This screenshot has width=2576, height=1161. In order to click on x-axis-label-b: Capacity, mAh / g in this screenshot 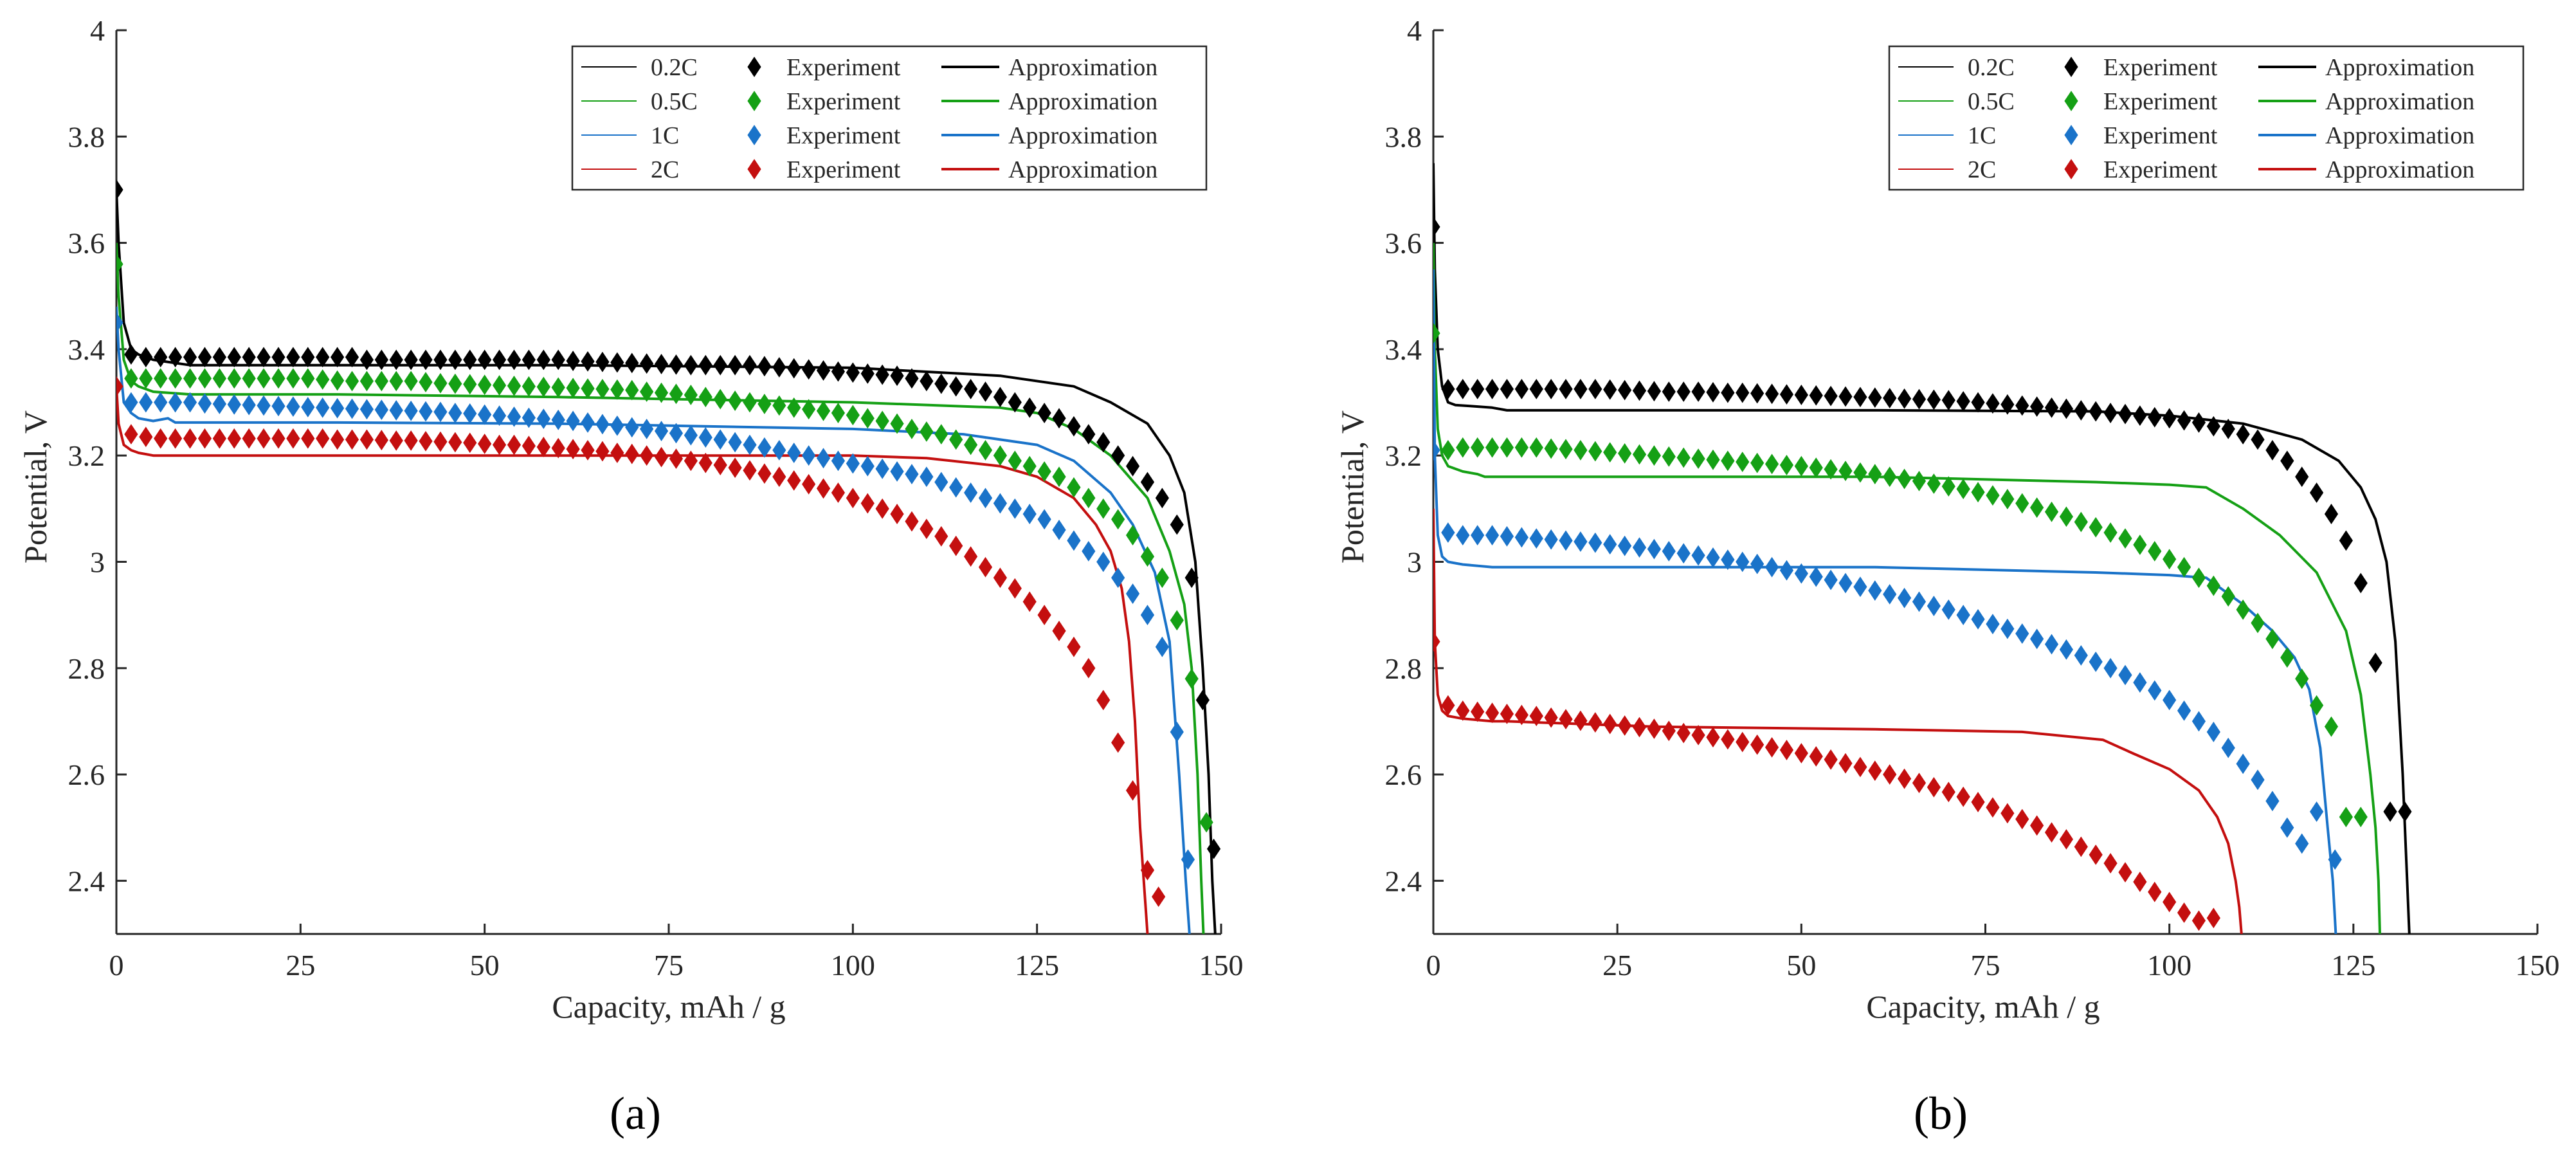, I will do `click(1983, 1007)`.